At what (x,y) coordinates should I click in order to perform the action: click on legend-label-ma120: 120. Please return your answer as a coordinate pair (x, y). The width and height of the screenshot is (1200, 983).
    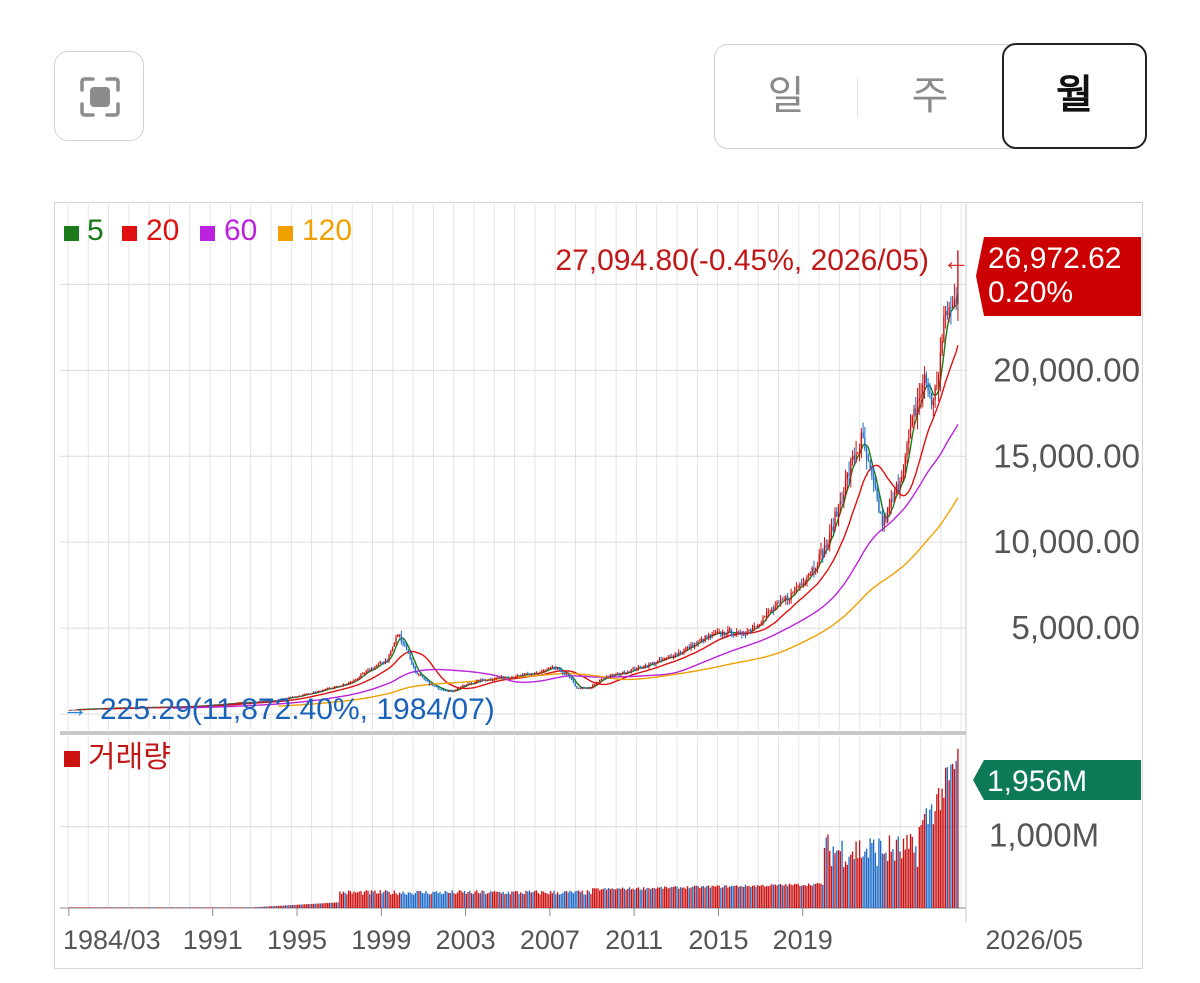
    Looking at the image, I should click on (327, 230).